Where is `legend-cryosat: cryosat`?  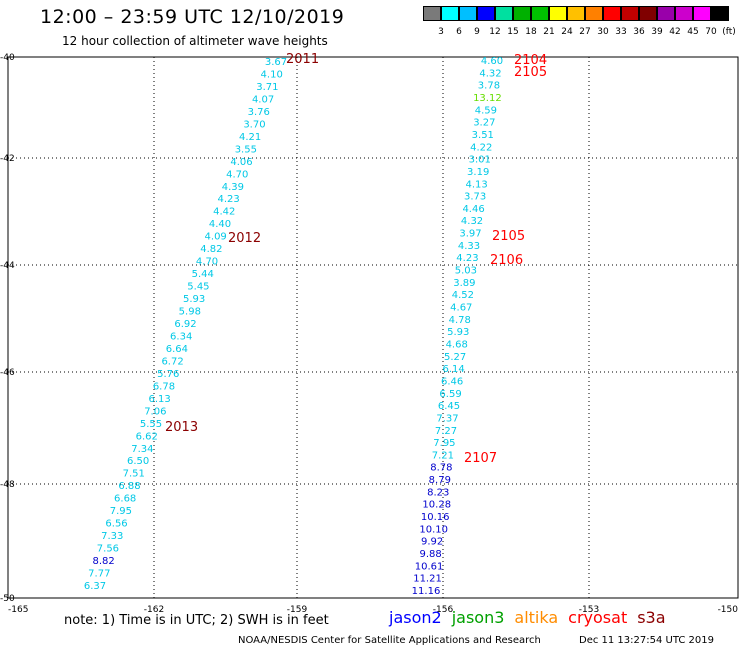 legend-cryosat: cryosat is located at coordinates (598, 617).